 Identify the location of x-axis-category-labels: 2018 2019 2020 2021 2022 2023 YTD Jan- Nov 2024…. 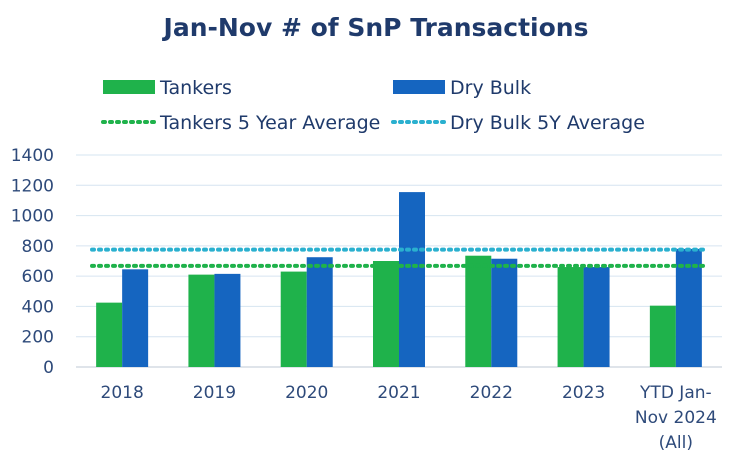
(409, 418).